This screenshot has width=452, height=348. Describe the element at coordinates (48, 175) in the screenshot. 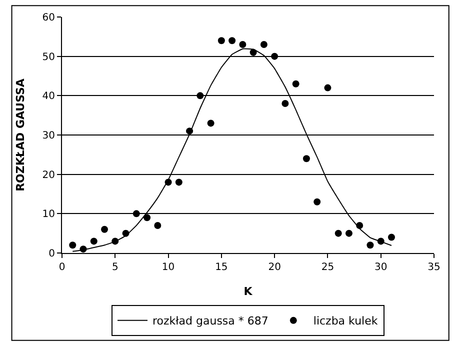

I see `y-tick-label: 20` at that location.